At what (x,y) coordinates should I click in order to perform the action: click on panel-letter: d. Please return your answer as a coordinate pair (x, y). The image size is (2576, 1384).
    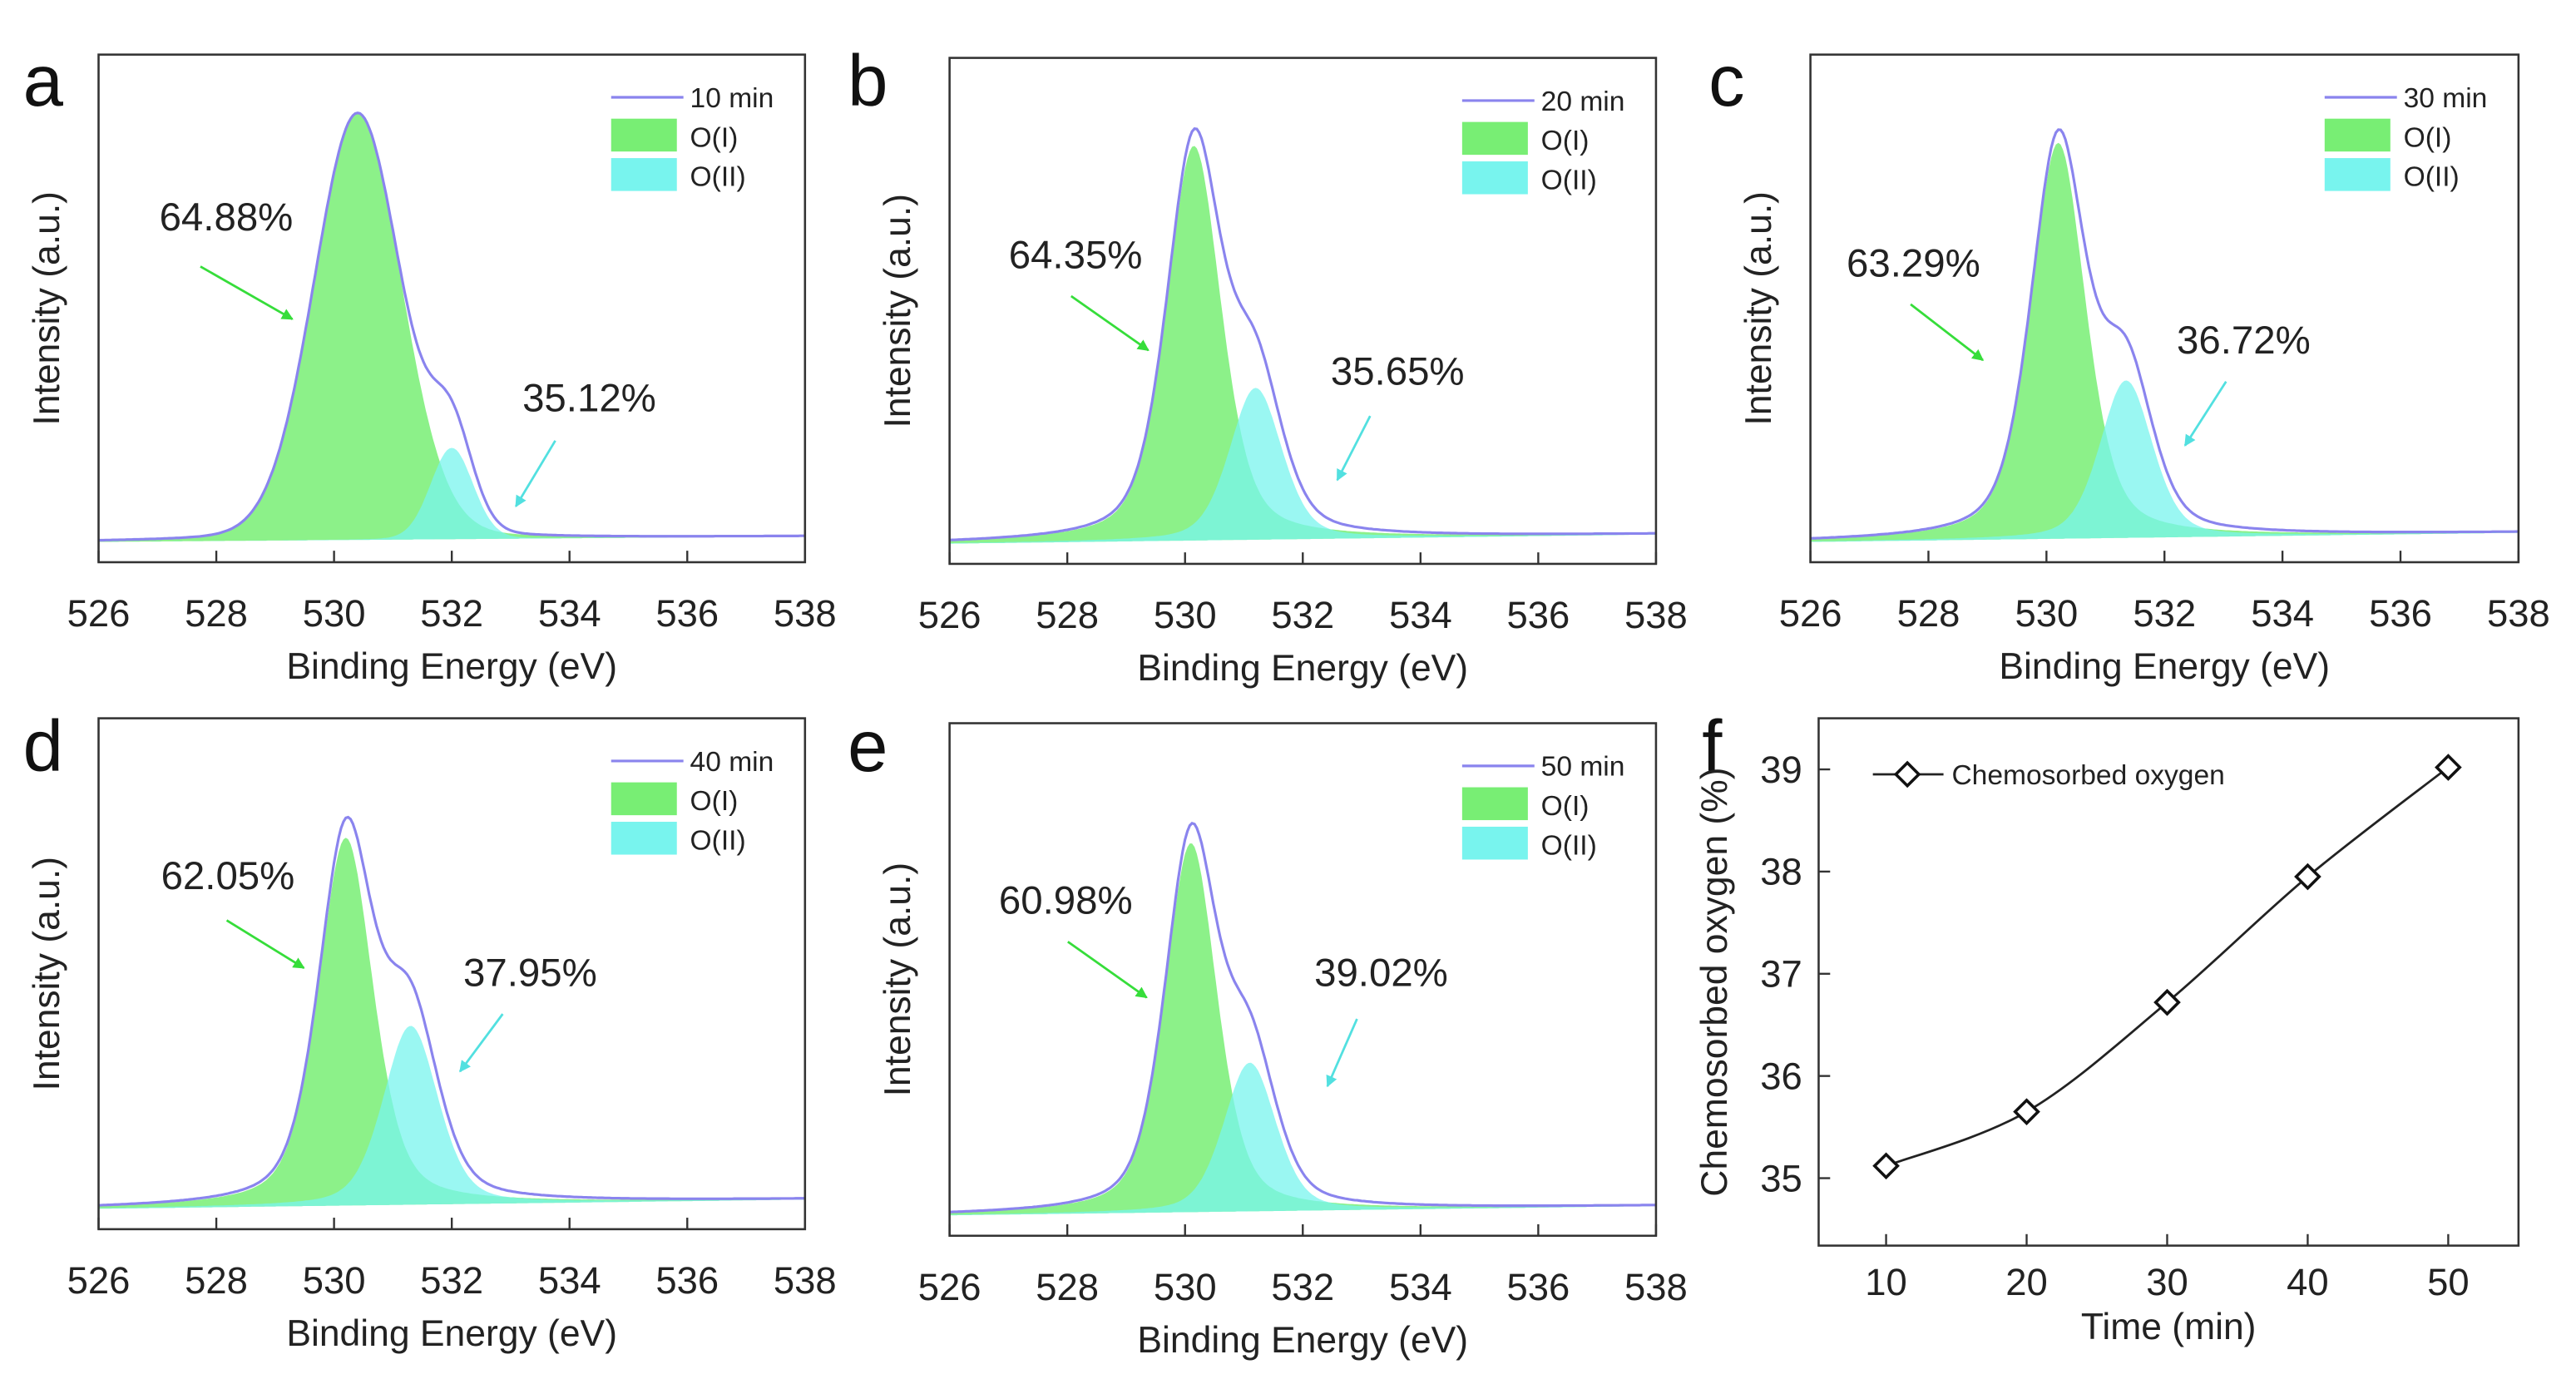
    Looking at the image, I should click on (43, 747).